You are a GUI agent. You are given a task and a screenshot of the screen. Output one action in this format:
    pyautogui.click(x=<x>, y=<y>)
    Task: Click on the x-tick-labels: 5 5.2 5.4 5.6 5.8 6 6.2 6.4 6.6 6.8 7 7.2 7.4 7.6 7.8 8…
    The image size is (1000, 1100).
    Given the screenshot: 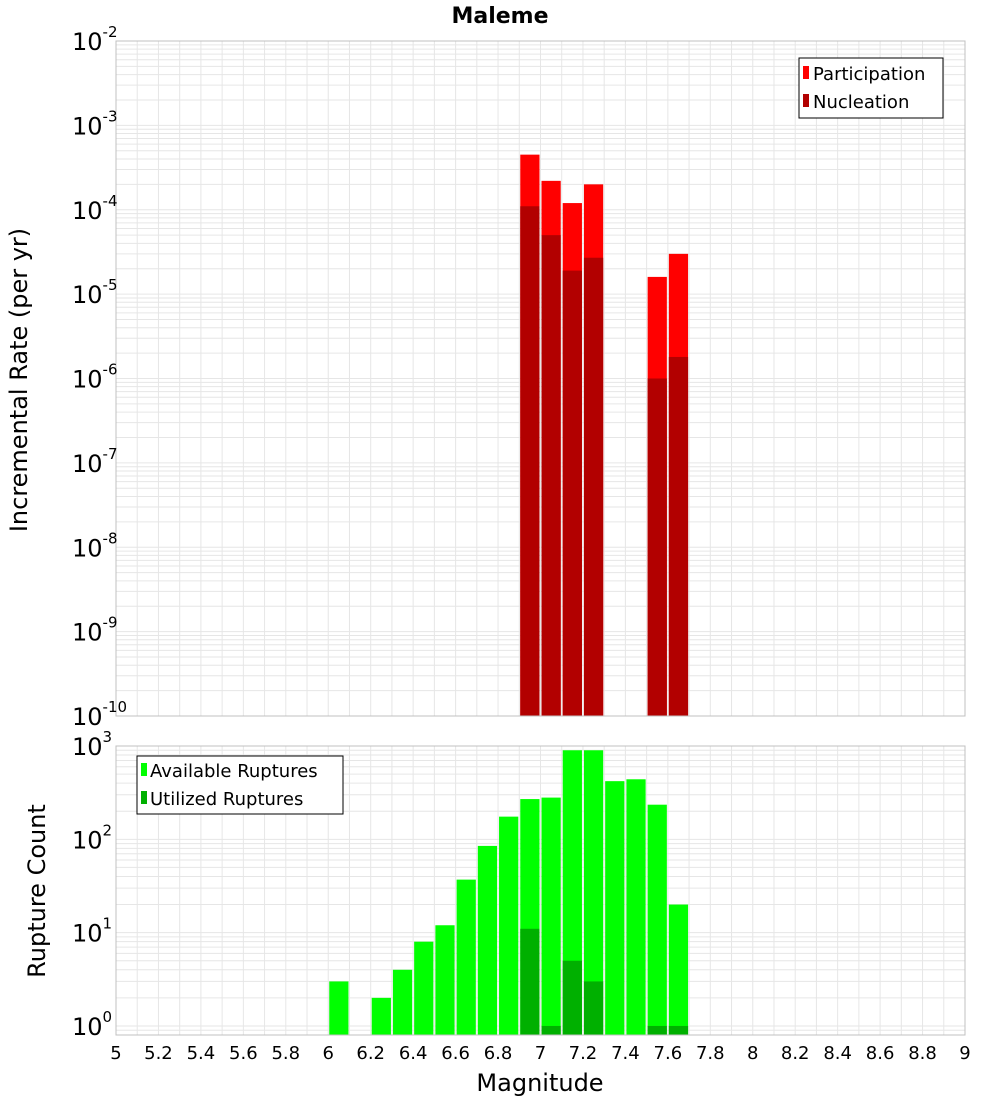 What is the action you would take?
    pyautogui.click(x=540, y=1053)
    